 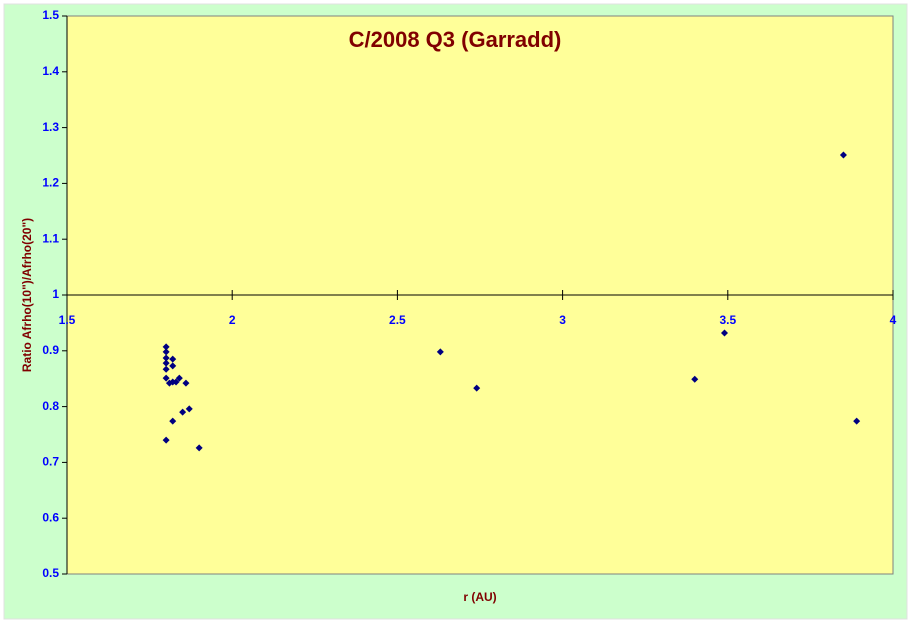 I want to click on chart-title: C/2008 Q3 (Garradd), so click(x=455, y=39).